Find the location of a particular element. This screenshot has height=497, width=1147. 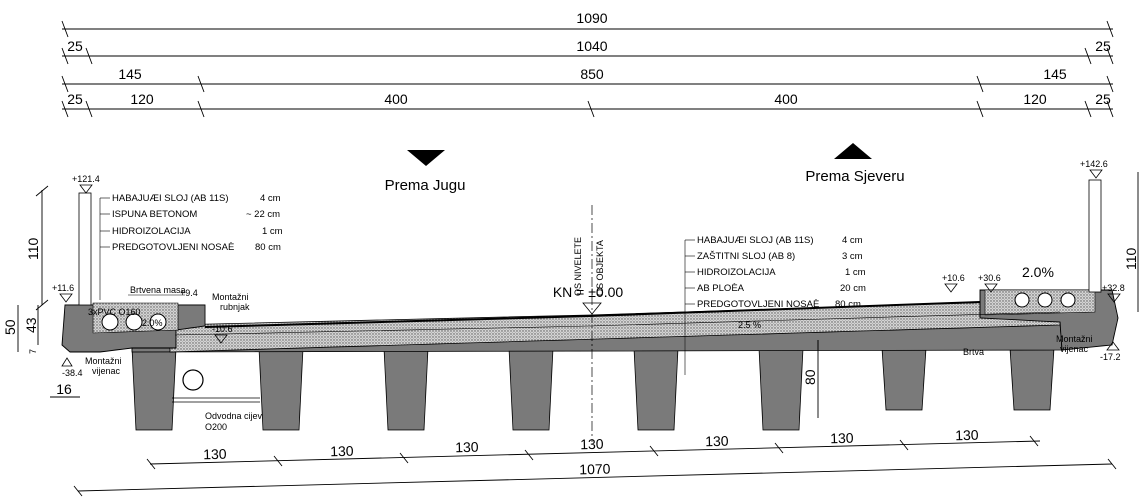

layer-right-1-value: 4 cm is located at coordinates (852, 240).